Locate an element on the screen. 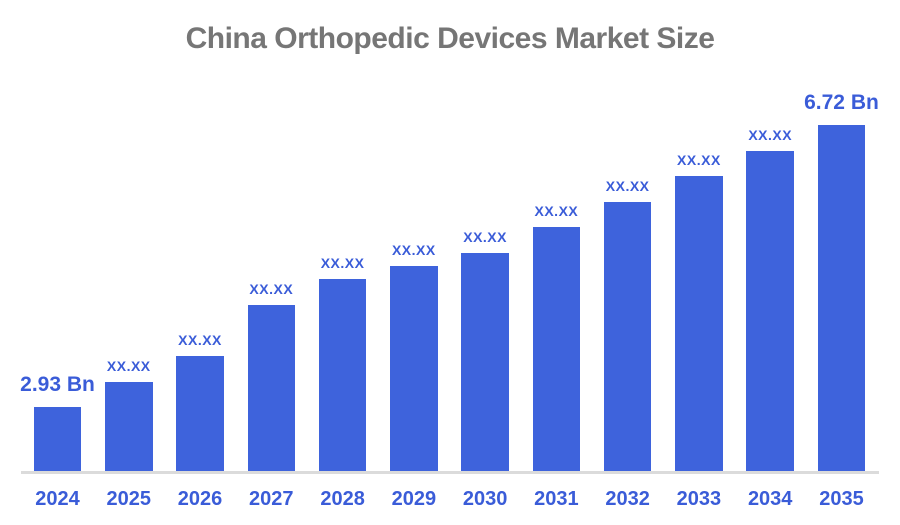  value-label-2033: XX.XX is located at coordinates (699, 160).